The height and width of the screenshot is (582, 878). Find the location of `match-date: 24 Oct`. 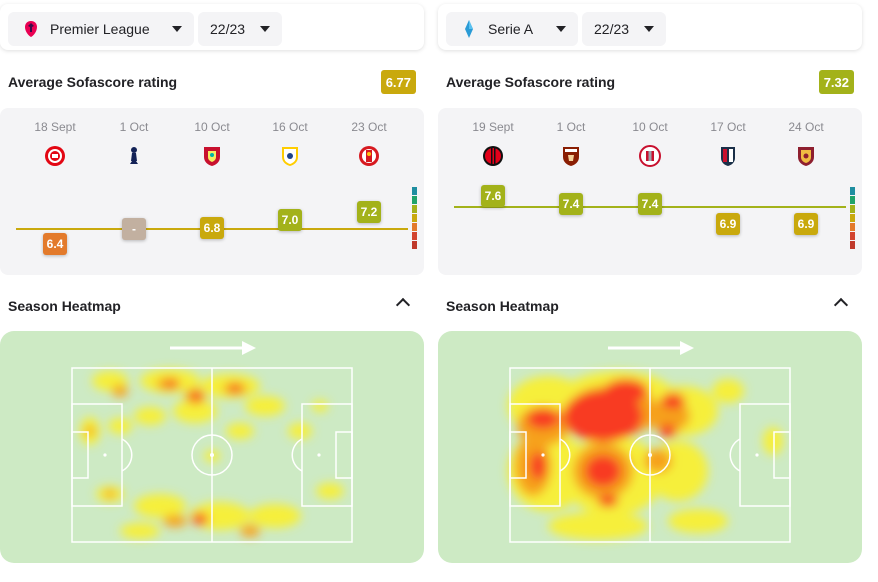

match-date: 24 Oct is located at coordinates (806, 127).